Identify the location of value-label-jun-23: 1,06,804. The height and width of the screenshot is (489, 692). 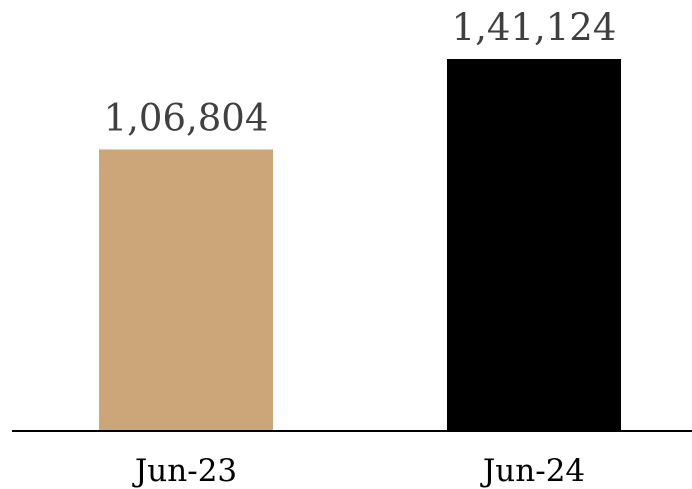
(186, 117).